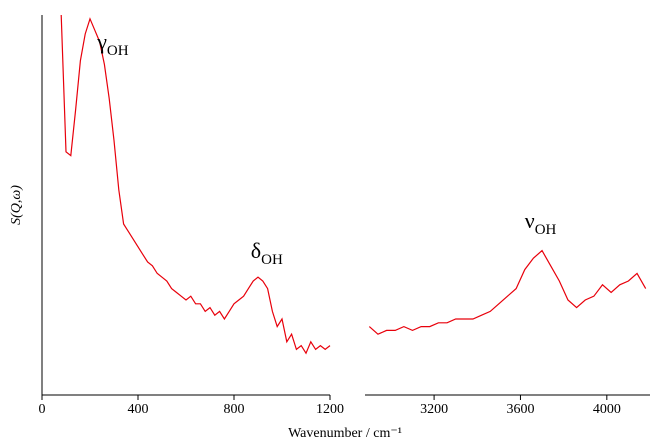 The image size is (650, 445). I want to click on x-tick-label: 3600, so click(520, 409).